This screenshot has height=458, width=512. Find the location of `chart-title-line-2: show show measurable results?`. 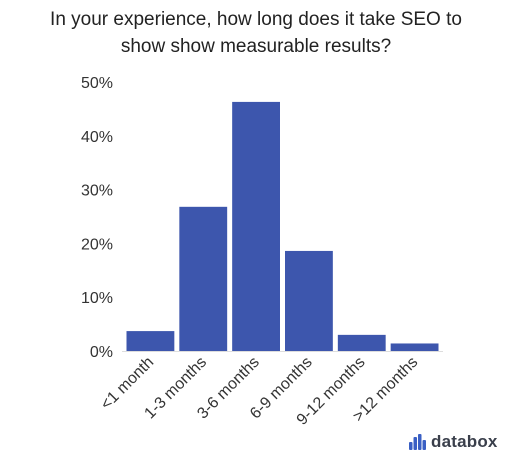

chart-title-line-2: show show measurable results? is located at coordinates (256, 46).